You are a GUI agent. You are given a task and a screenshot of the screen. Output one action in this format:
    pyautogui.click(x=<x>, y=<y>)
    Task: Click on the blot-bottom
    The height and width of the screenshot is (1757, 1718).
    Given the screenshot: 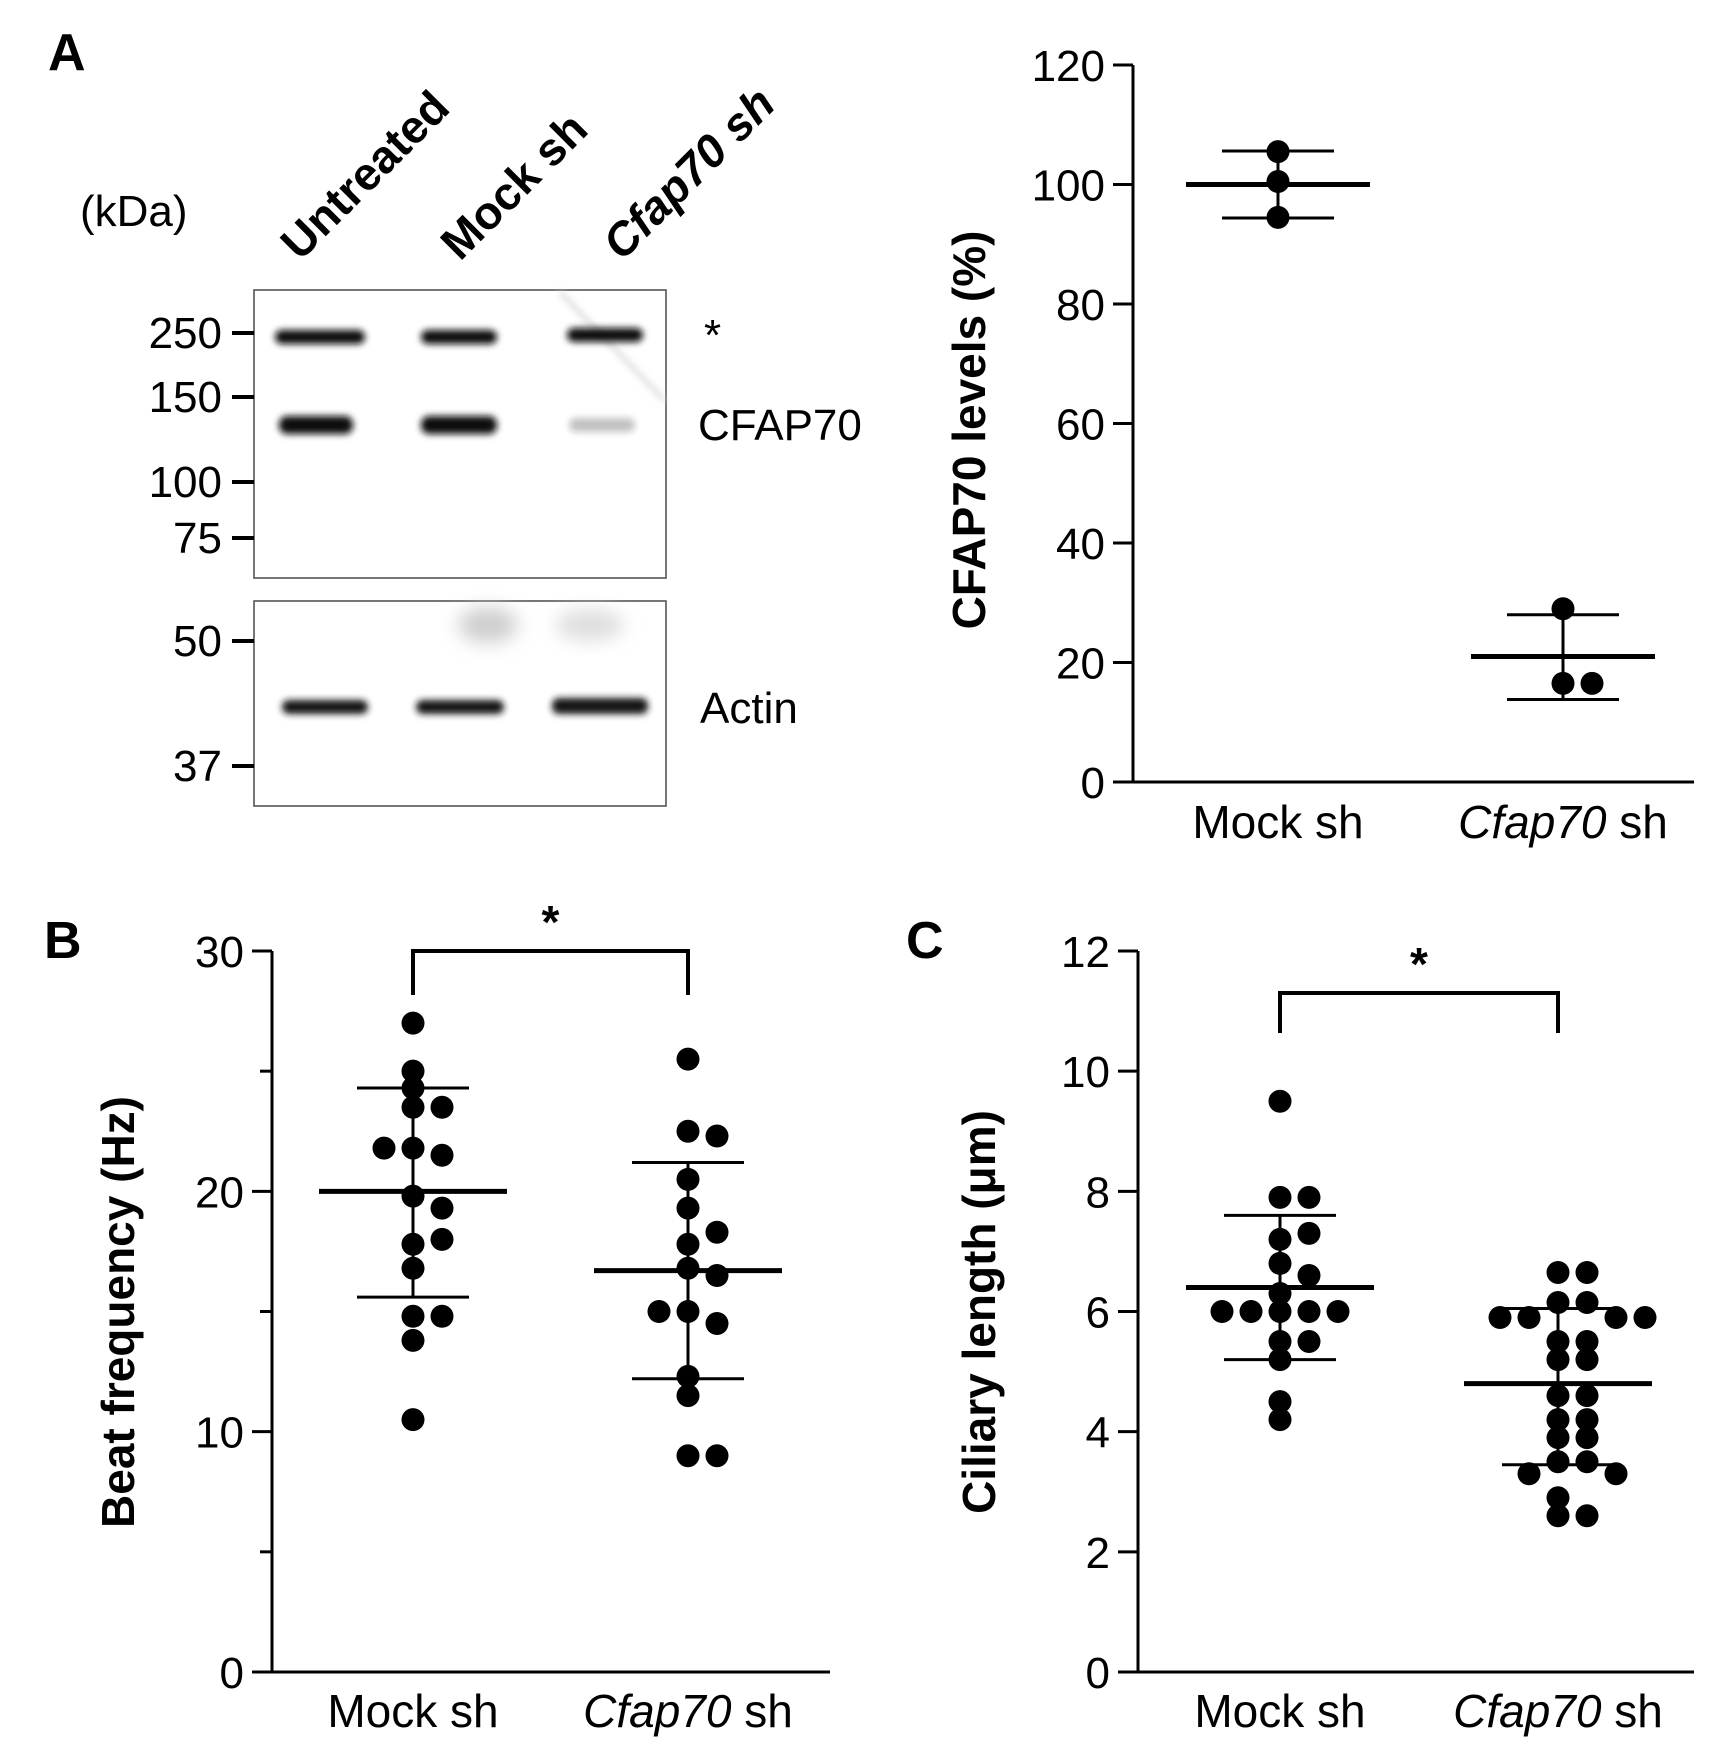 What is the action you would take?
    pyautogui.click(x=460, y=703)
    